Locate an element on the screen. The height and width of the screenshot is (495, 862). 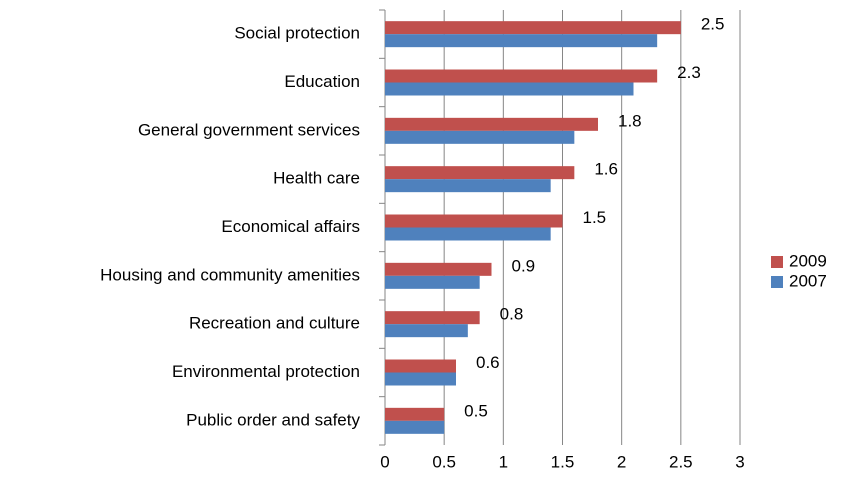
y-tick-label: Recreation and culture is located at coordinates (274, 323).